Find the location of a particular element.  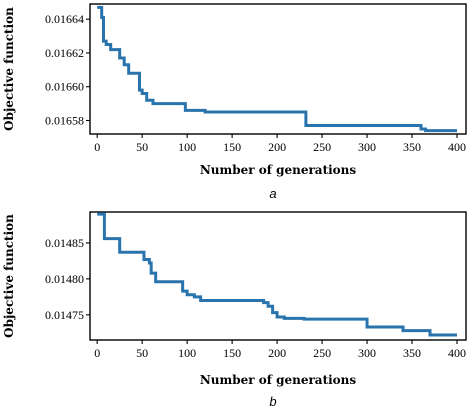

chart-a-x-tick-label: 300 is located at coordinates (367, 147).